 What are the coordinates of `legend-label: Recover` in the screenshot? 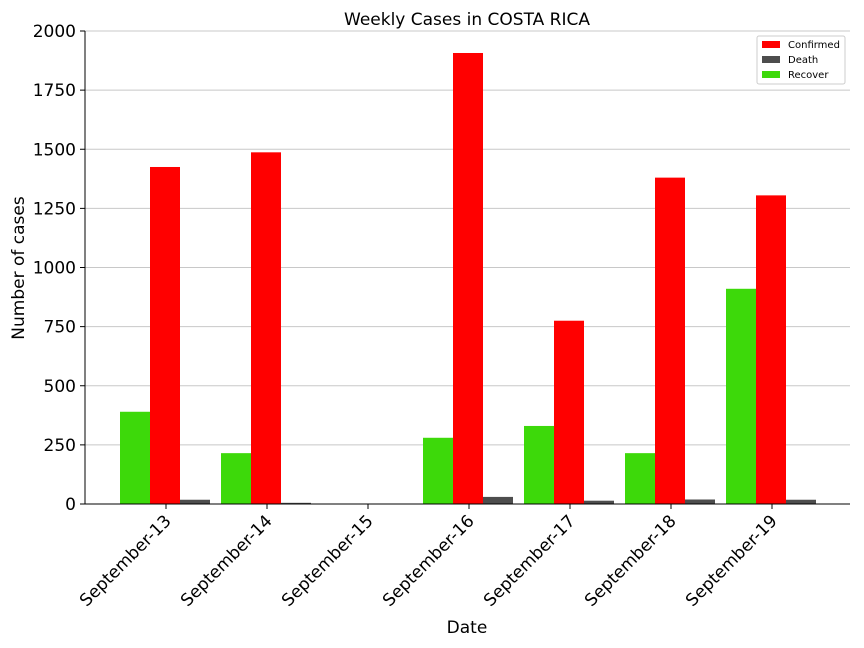 It's located at (808, 75).